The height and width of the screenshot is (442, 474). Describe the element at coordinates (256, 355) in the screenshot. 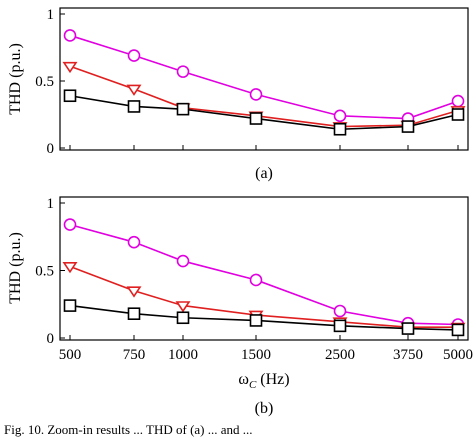

I see `x-tick-label-3: 1500` at that location.